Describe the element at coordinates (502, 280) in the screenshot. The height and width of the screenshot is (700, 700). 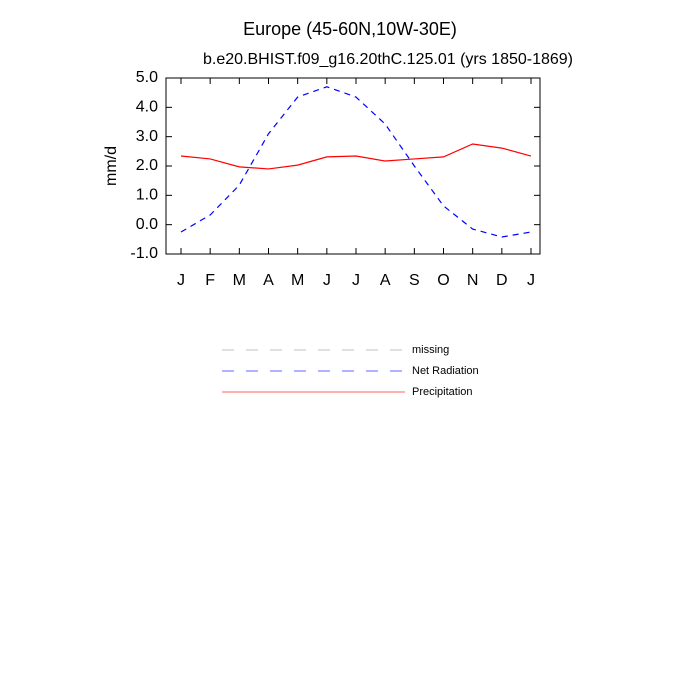
I see `x-tick-label: D` at that location.